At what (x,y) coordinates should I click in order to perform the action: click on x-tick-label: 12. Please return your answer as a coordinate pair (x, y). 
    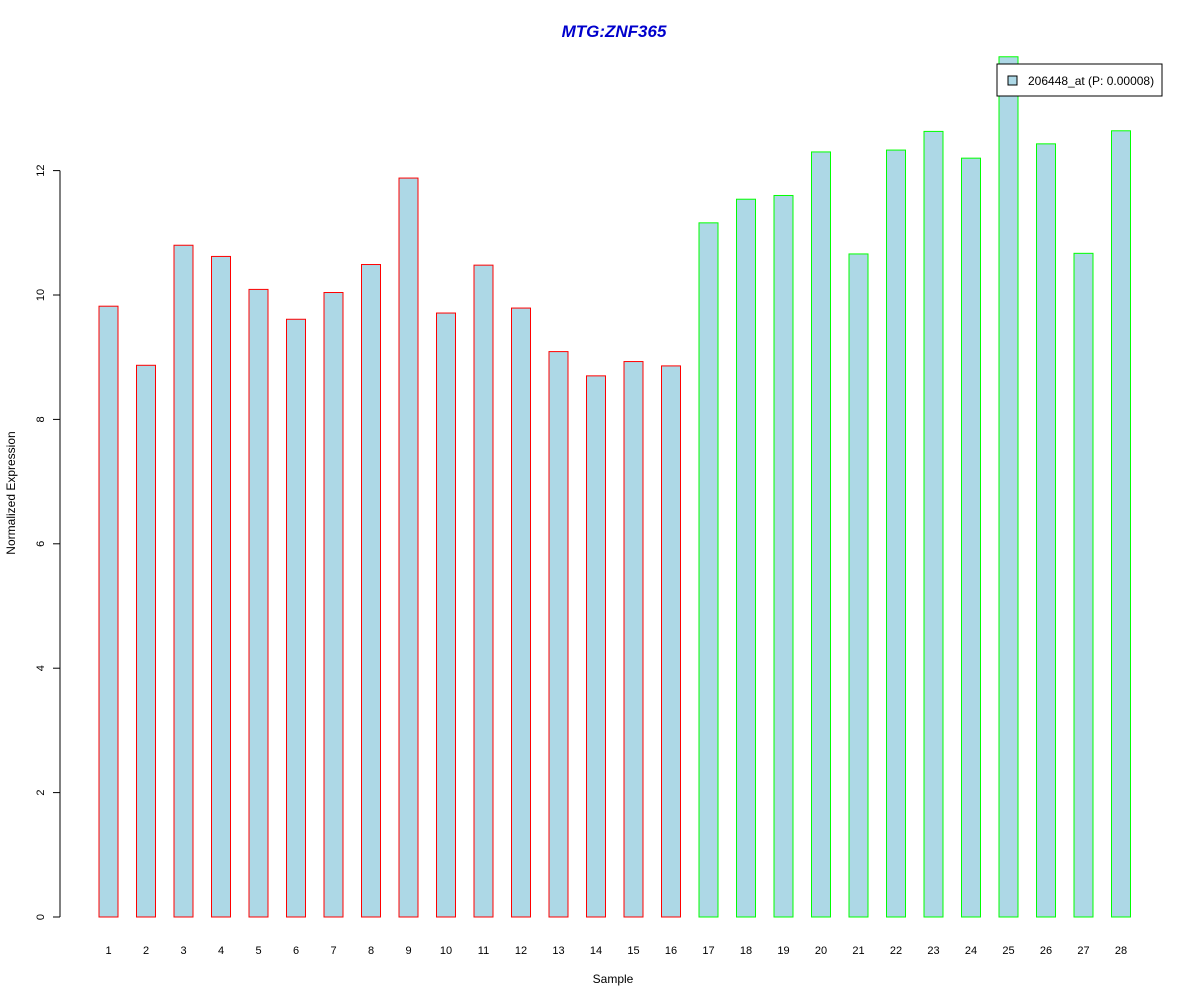
    Looking at the image, I should click on (521, 951).